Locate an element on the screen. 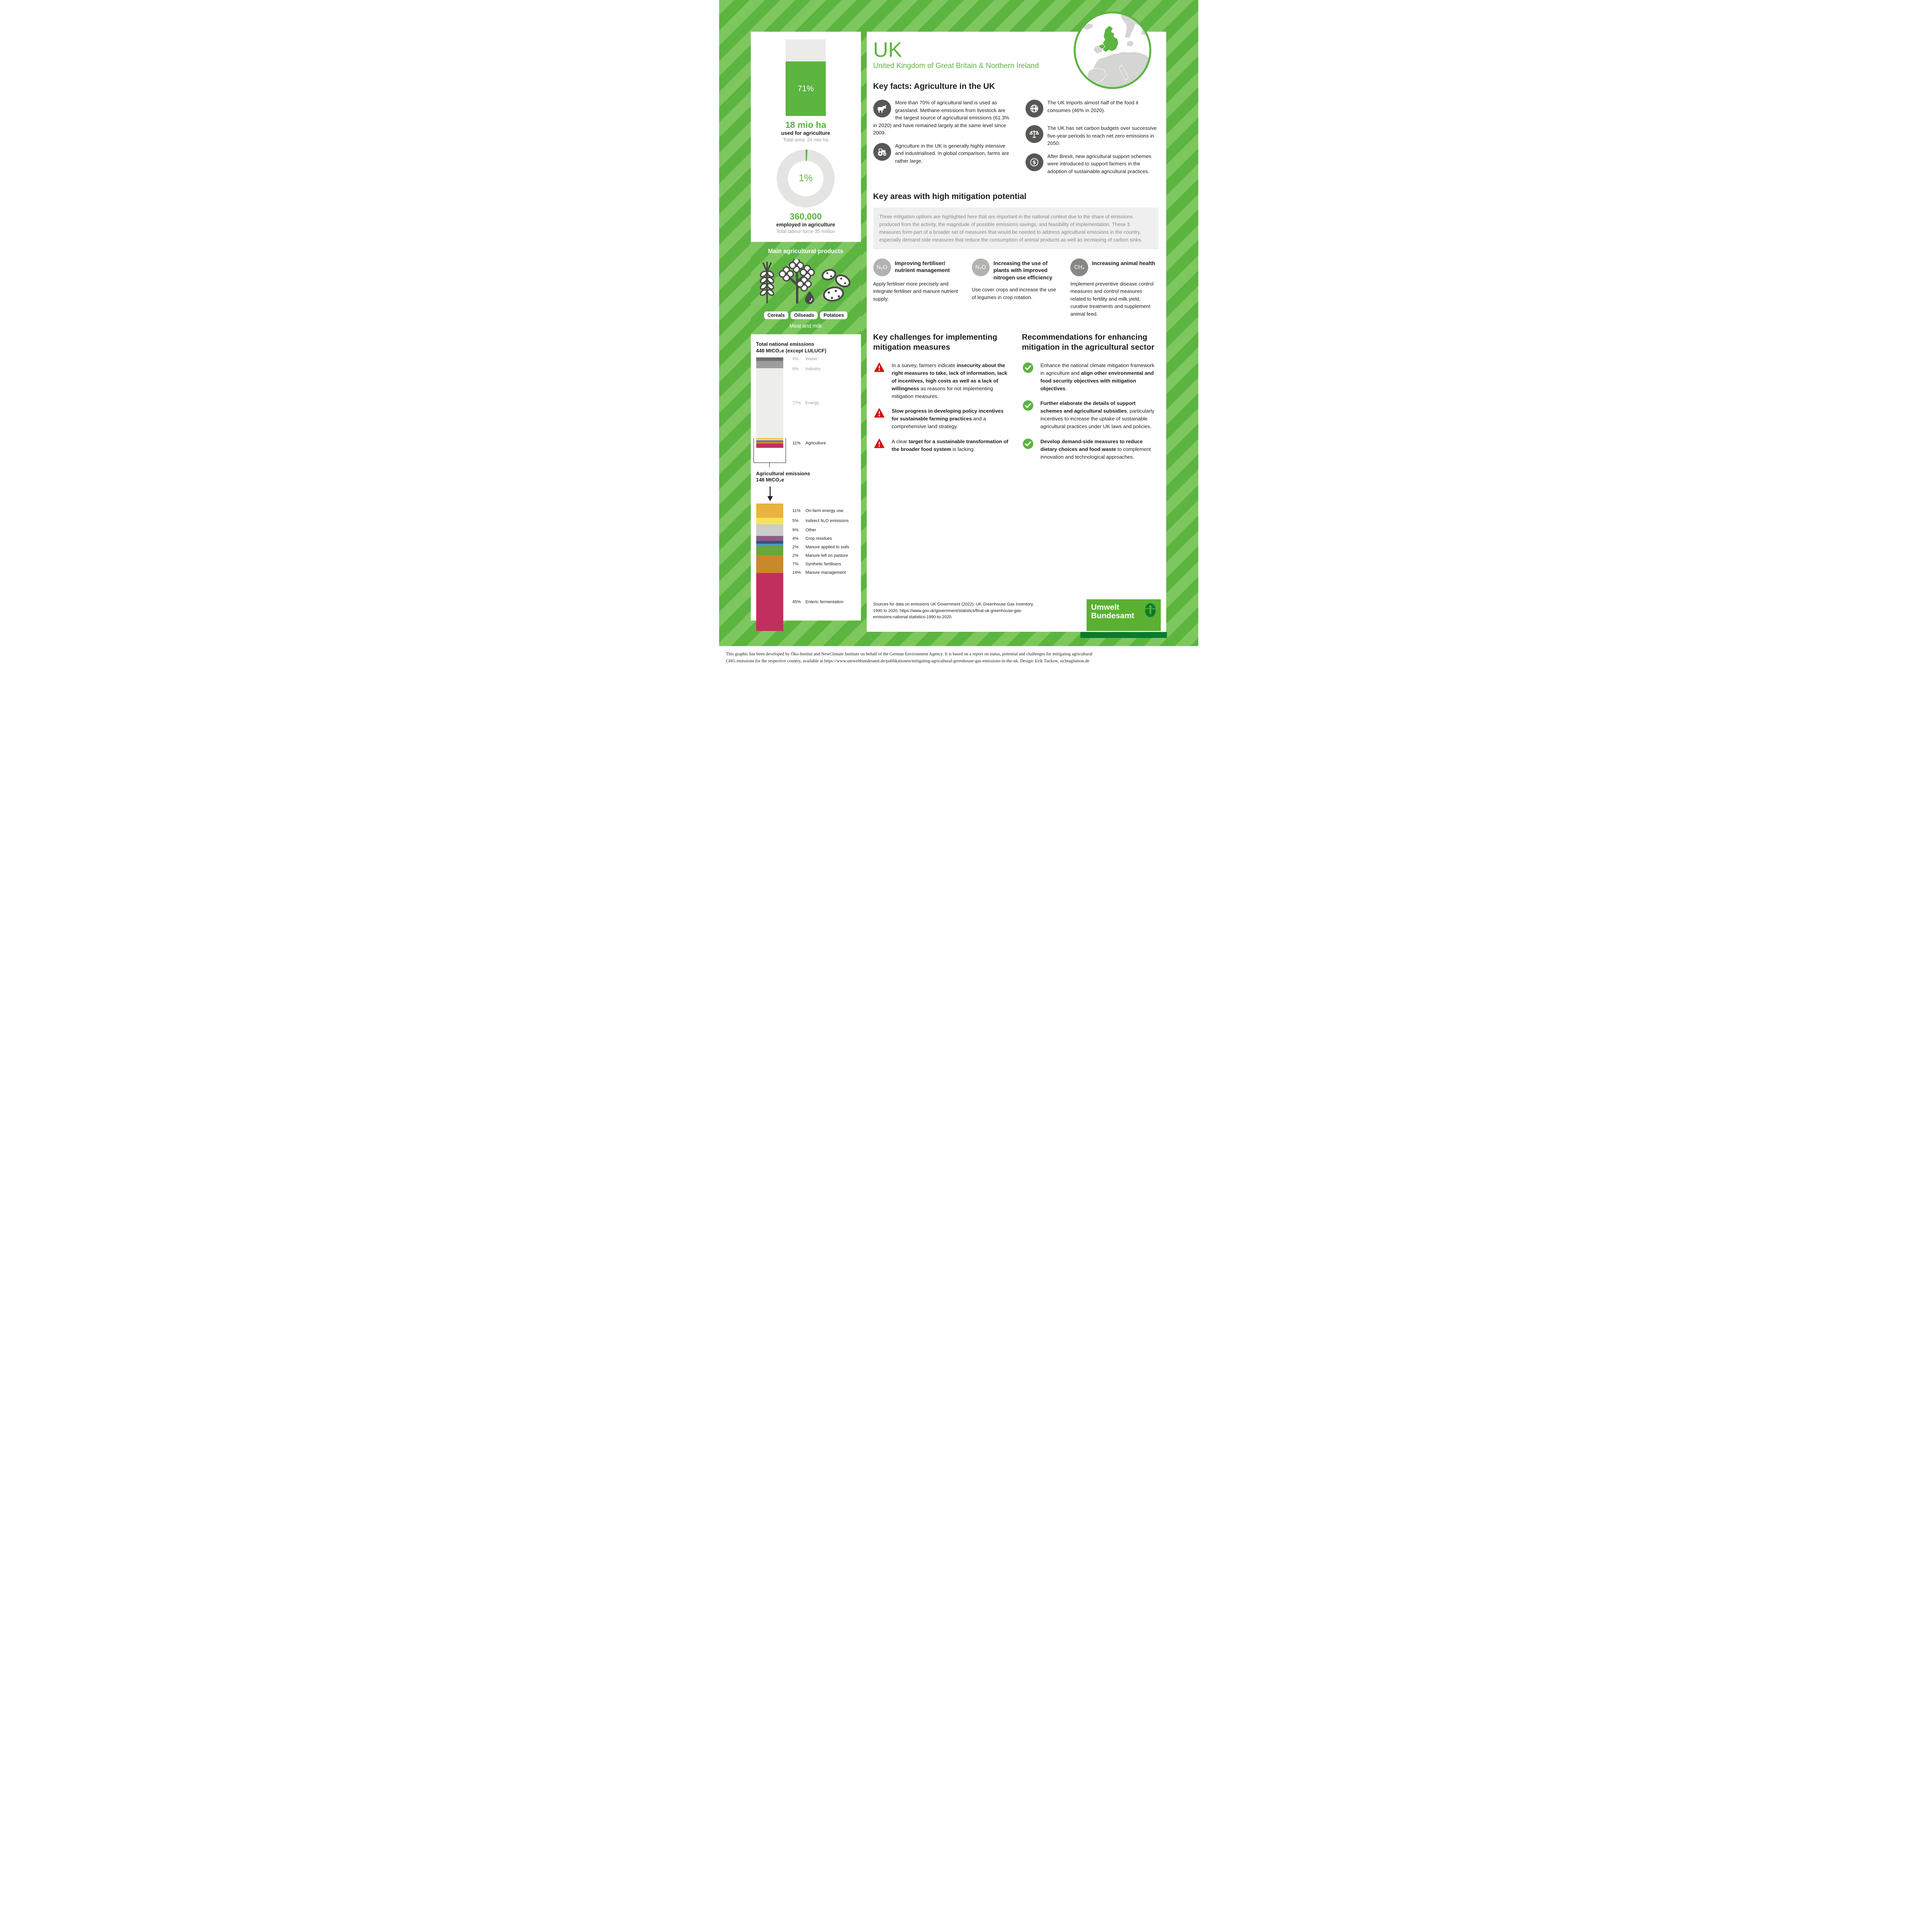 The image size is (1917, 1932). agricultural-emissions-title: Agricultural emissions 148 MtCO₂e is located at coordinates (783, 477).